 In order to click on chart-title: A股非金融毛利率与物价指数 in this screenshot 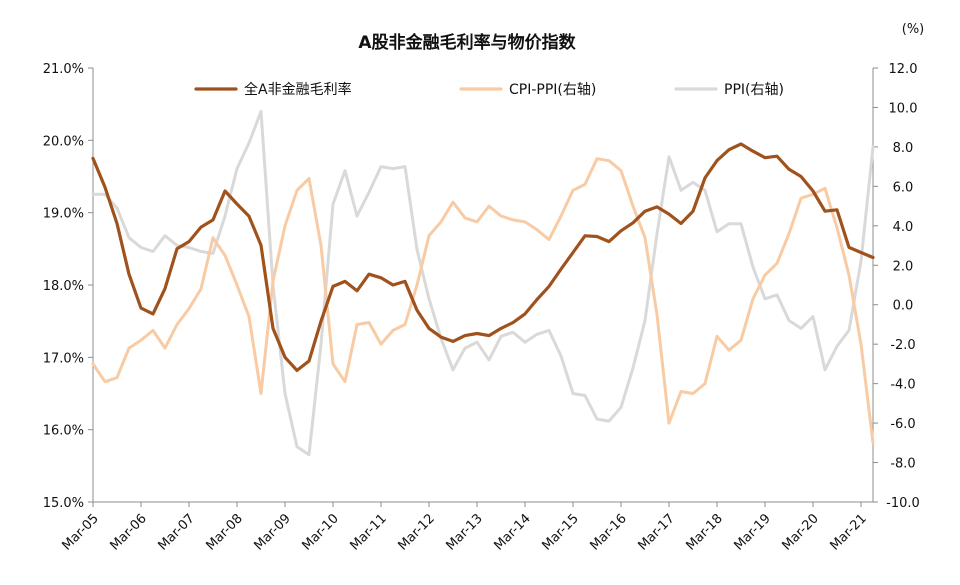, I will do `click(467, 42)`.